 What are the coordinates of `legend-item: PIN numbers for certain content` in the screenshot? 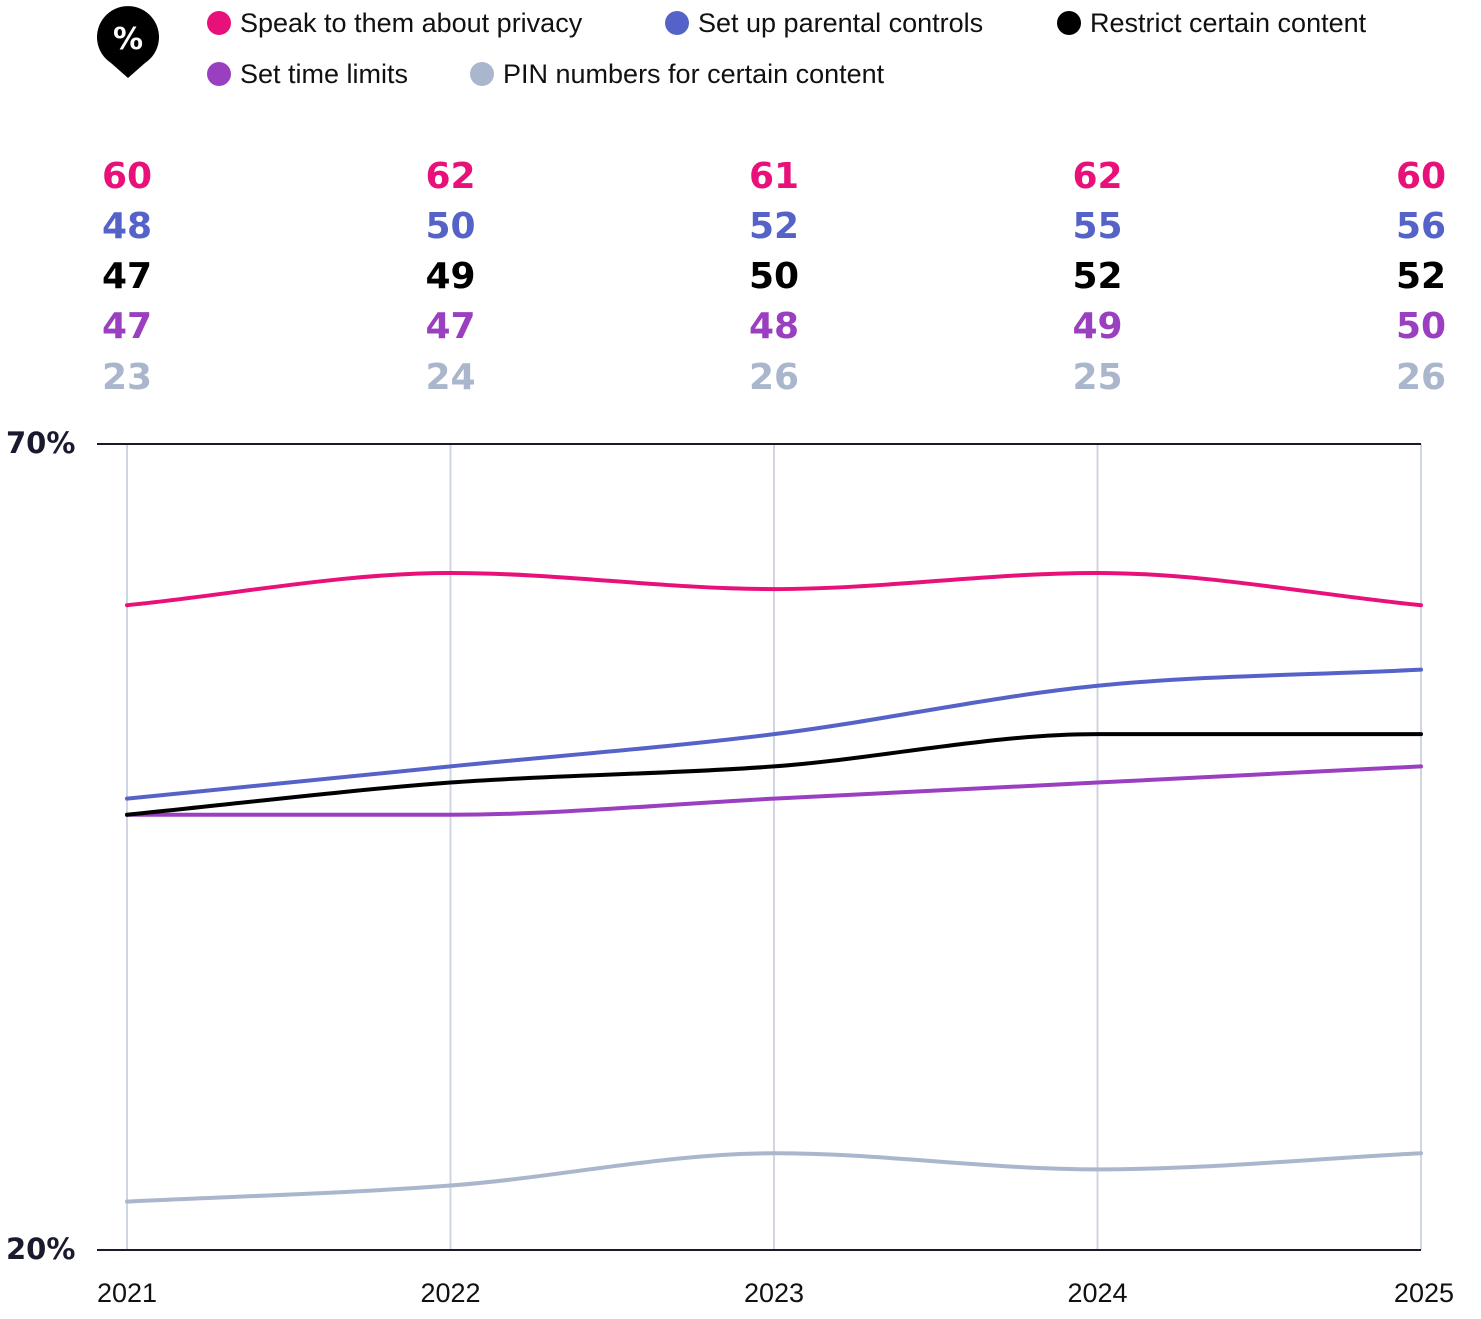 It's located at (677, 74).